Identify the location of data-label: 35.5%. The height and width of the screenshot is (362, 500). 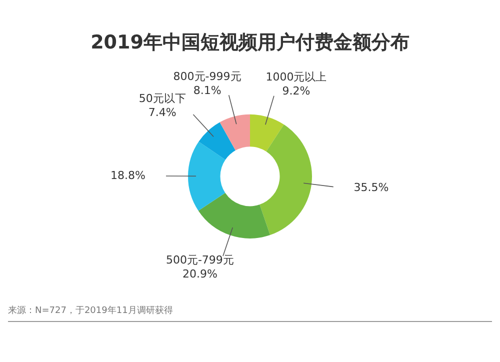
(371, 187).